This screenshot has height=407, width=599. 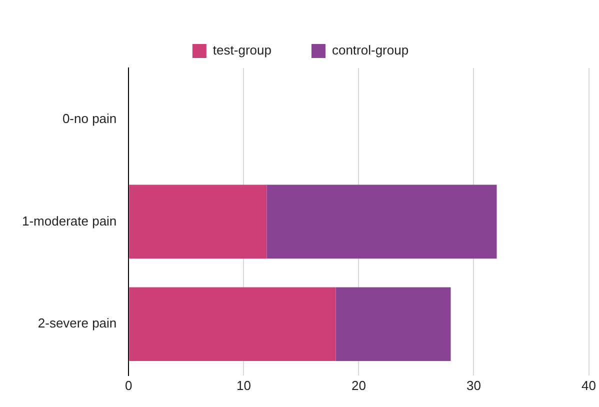 I want to click on x-tick-label: 30, so click(x=473, y=385).